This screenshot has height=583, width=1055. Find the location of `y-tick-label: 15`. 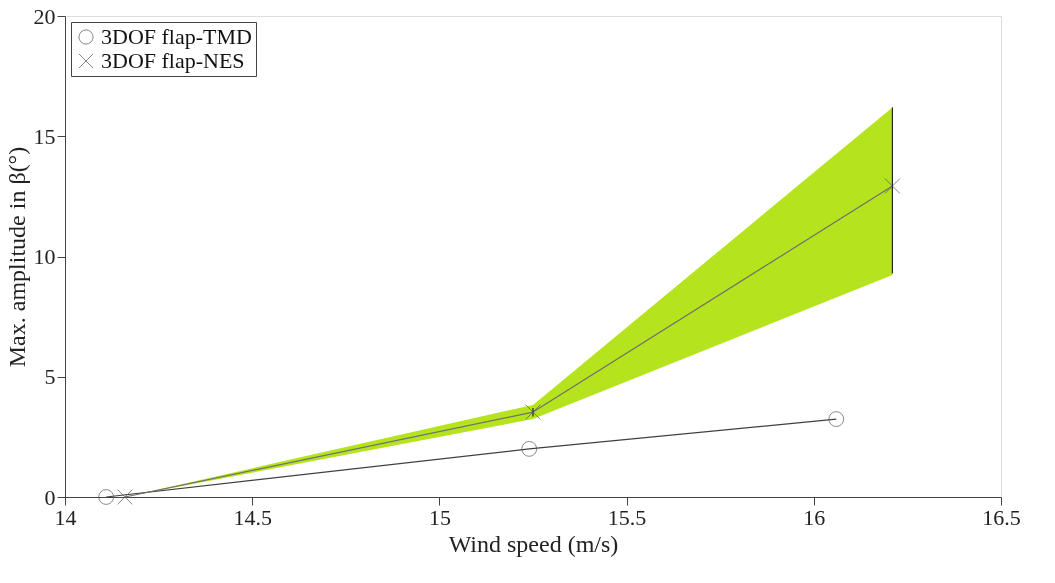

y-tick-label: 15 is located at coordinates (44, 136).